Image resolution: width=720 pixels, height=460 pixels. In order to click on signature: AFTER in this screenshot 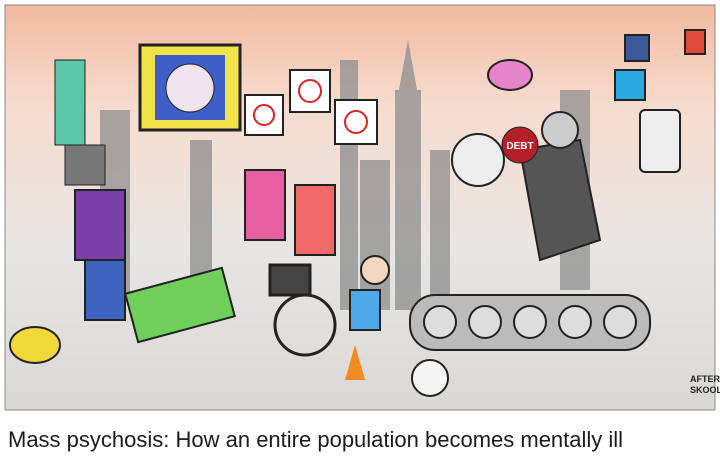, I will do `click(705, 379)`.